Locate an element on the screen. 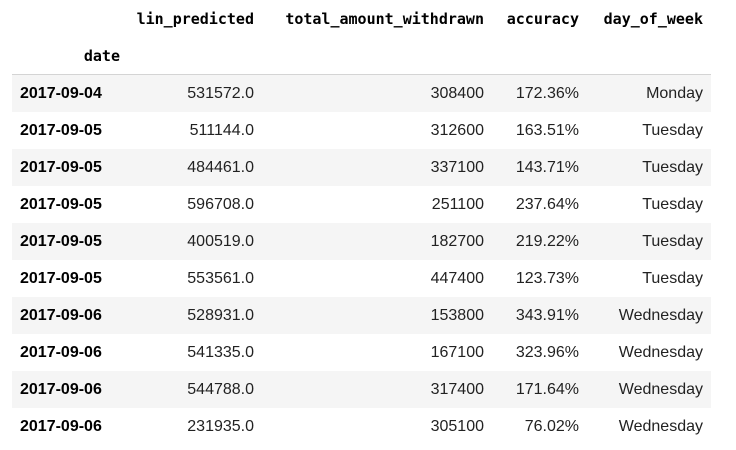  table-row: 2017-09-06 528931.0 153800 343.91% Wednesday is located at coordinates (361, 315).